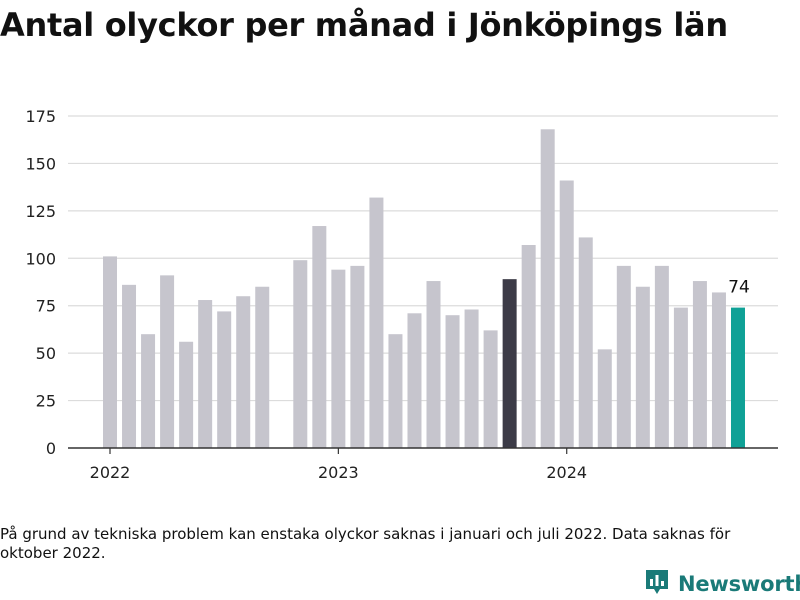 The width and height of the screenshot is (800, 600). What do you see at coordinates (566, 472) in the screenshot?
I see `x-tick-label: 2024` at bounding box center [566, 472].